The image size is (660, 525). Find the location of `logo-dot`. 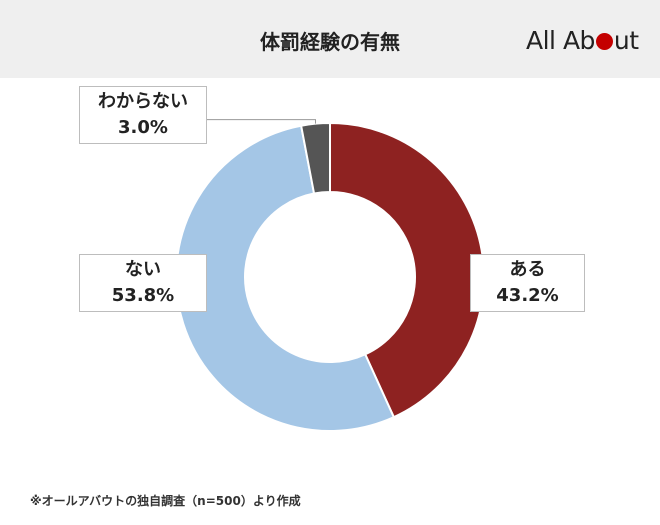

logo-dot is located at coordinates (604, 41).